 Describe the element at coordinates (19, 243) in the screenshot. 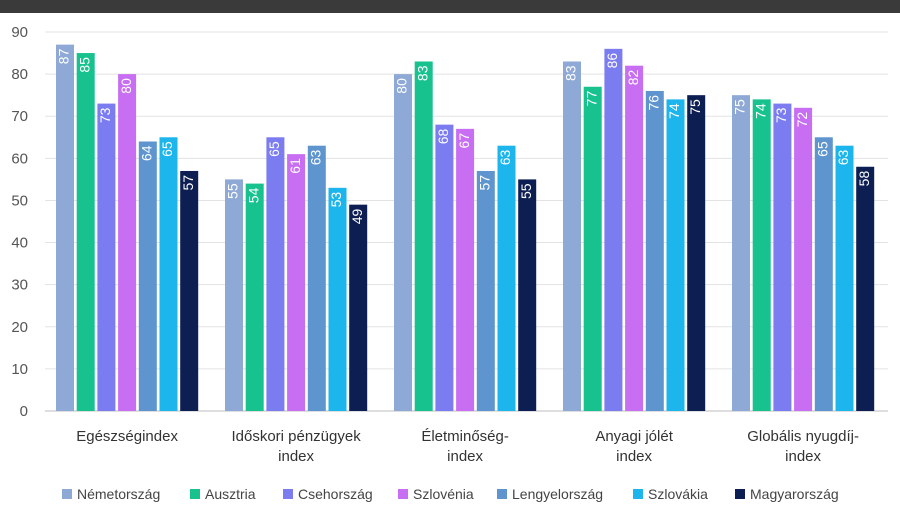

I see `y-tick-label: 40` at that location.